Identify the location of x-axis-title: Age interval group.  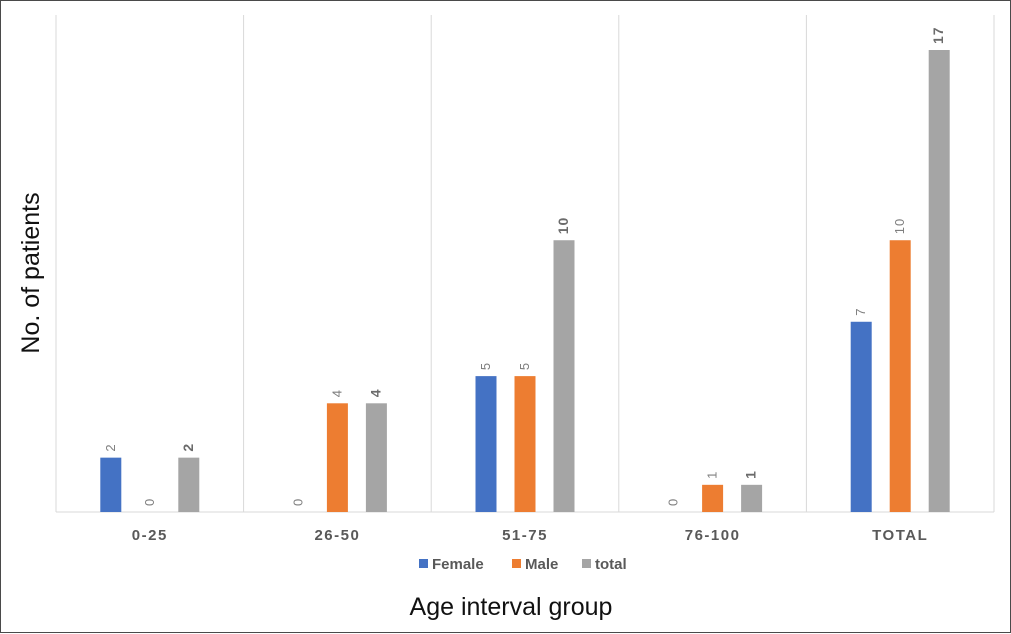
(511, 607).